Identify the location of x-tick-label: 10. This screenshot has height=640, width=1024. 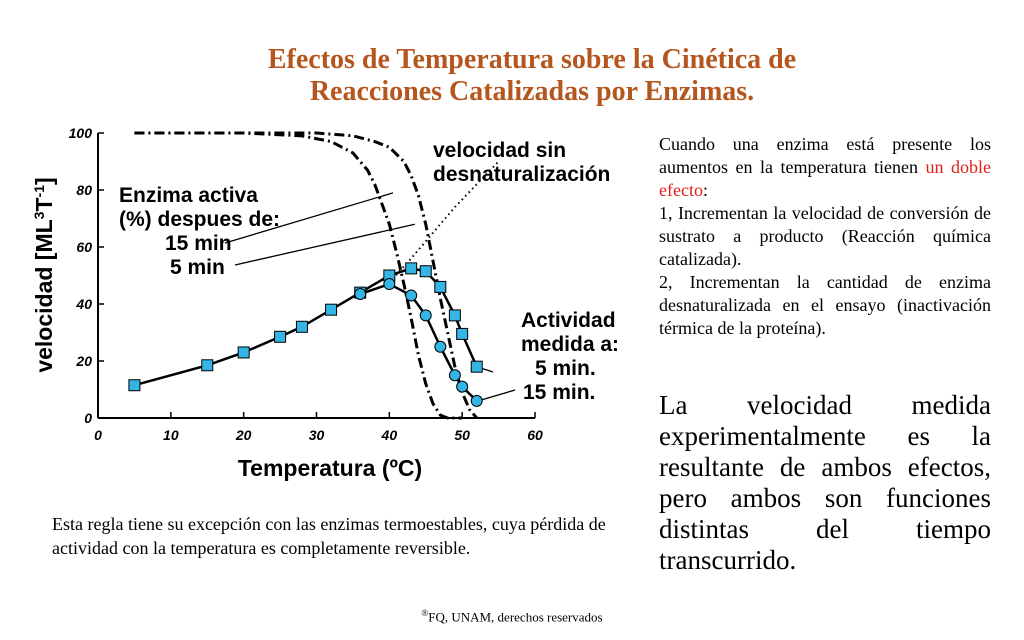
(171, 435).